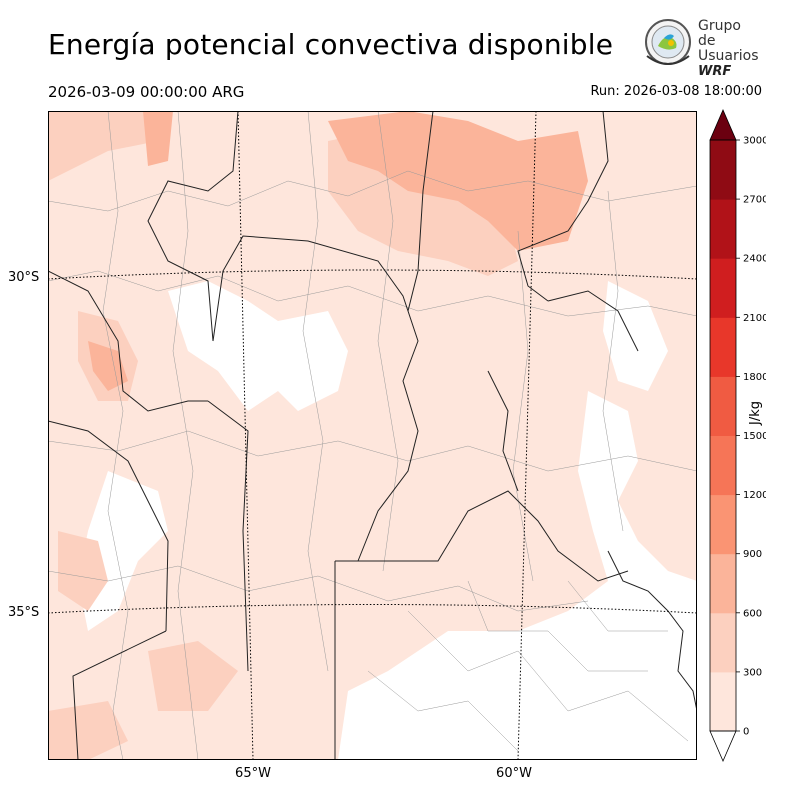  Describe the element at coordinates (514, 773) in the screenshot. I see `lon-label-60w: 60°W` at that location.